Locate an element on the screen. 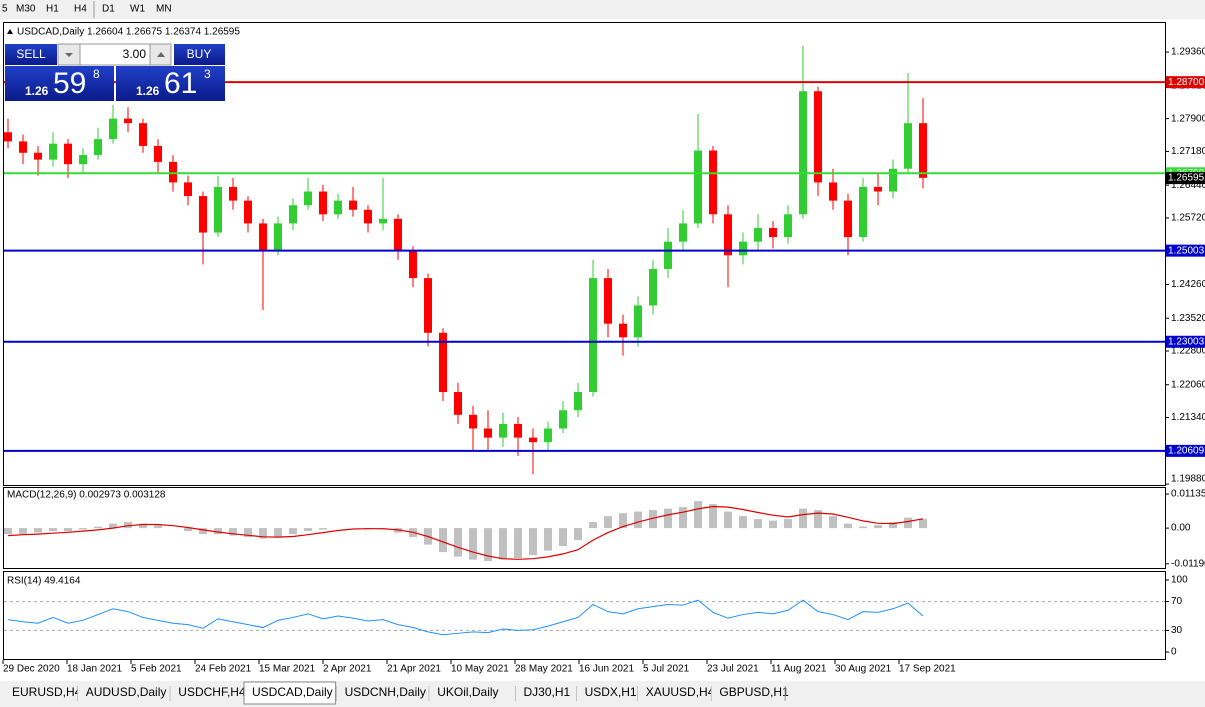 The height and width of the screenshot is (707, 1205). x-tick-label: 17 Sep 2021 is located at coordinates (927, 669).